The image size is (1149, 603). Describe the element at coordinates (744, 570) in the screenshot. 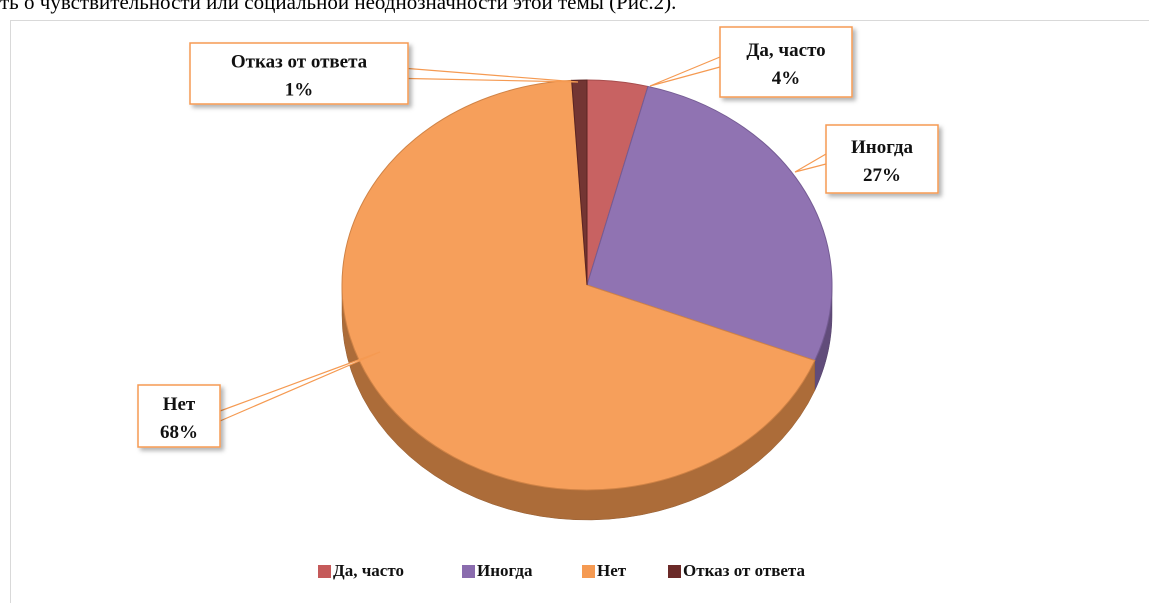

I see `legend-label: Отказ от ответа` at that location.